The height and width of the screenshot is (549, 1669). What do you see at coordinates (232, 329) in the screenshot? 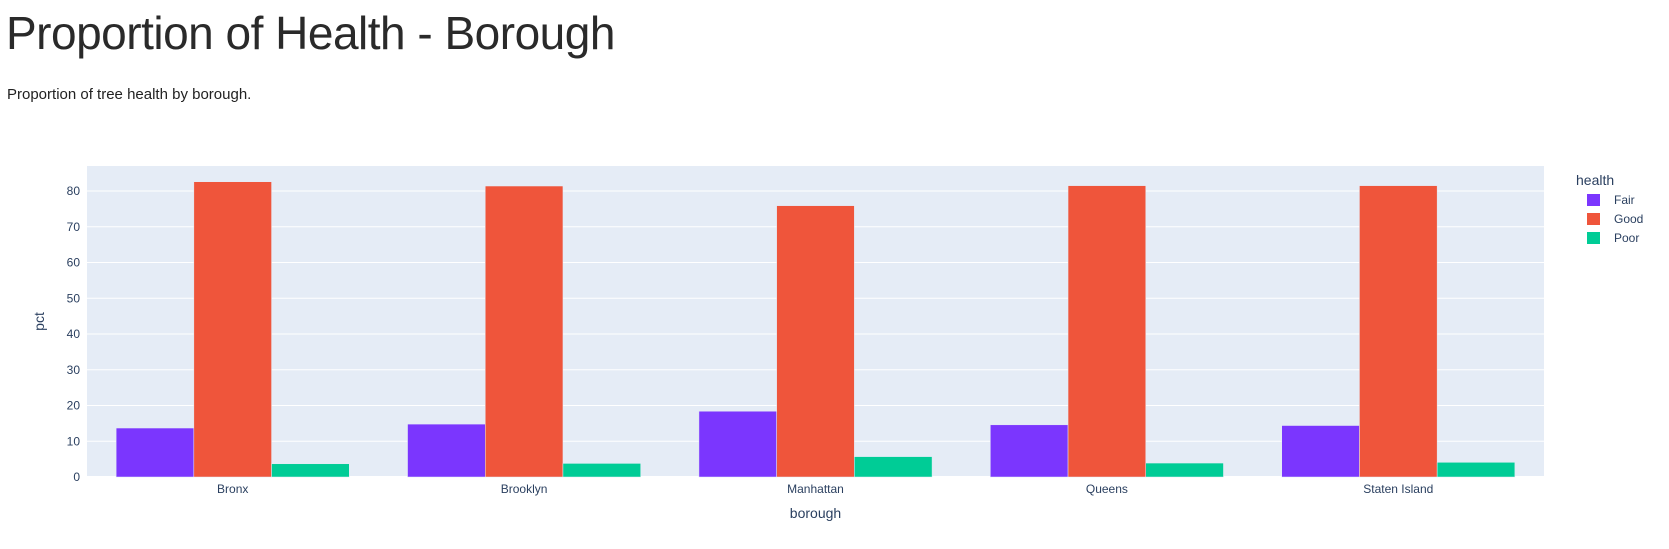
I see `bar-good-bronx` at bounding box center [232, 329].